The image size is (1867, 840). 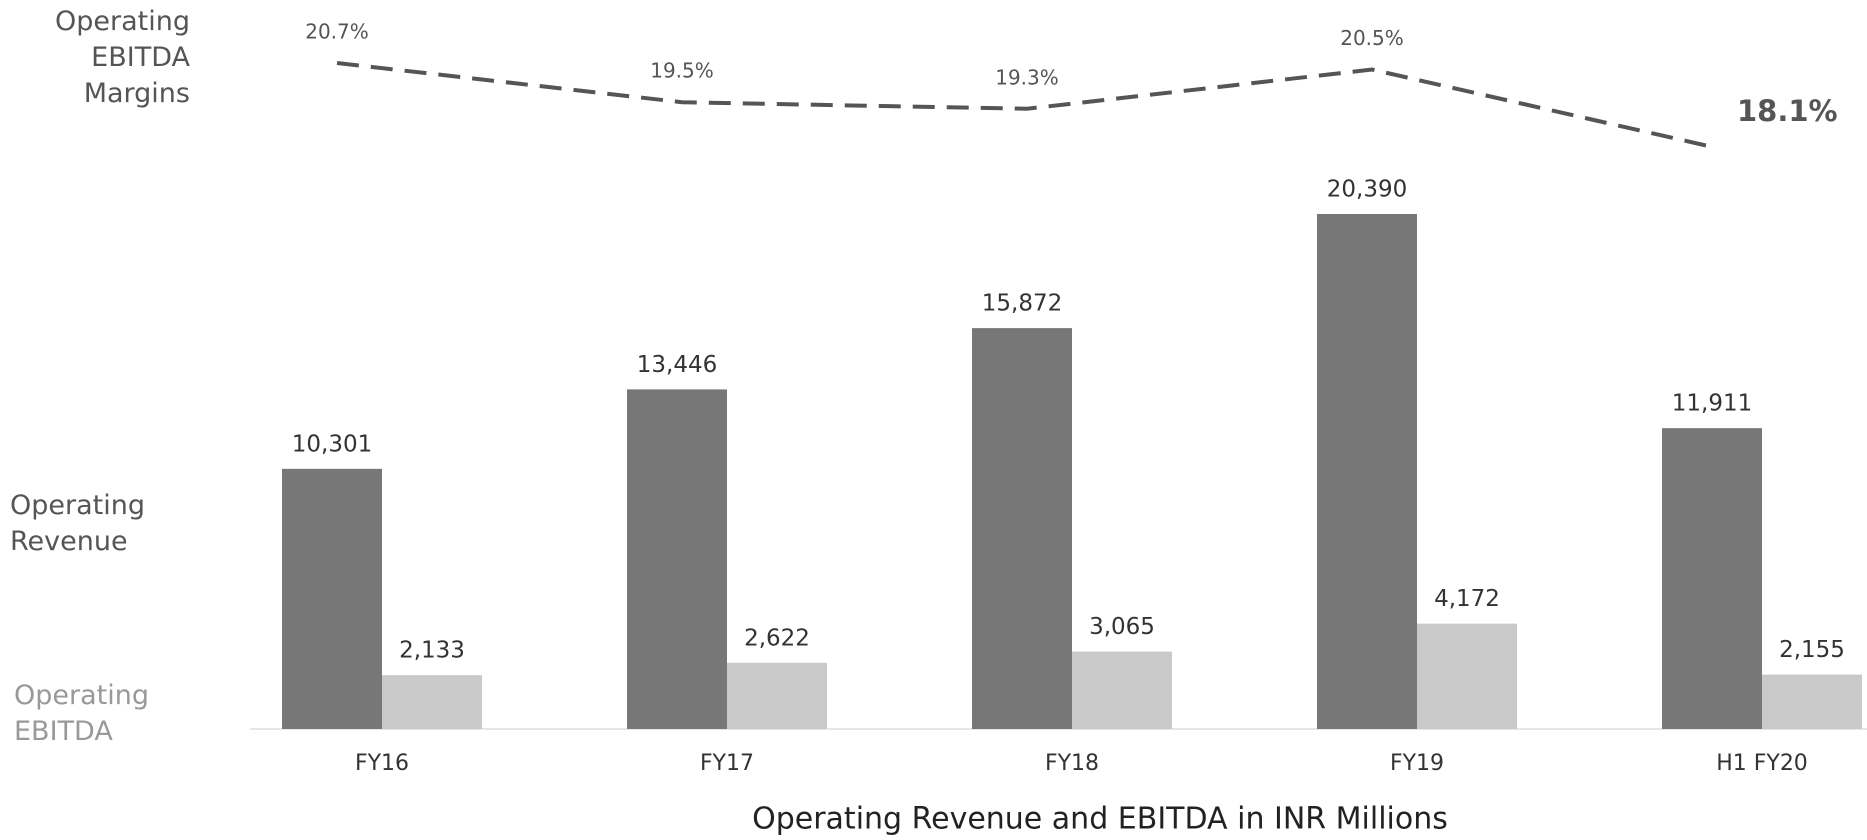 I want to click on data-label: 13,446, so click(x=677, y=365).